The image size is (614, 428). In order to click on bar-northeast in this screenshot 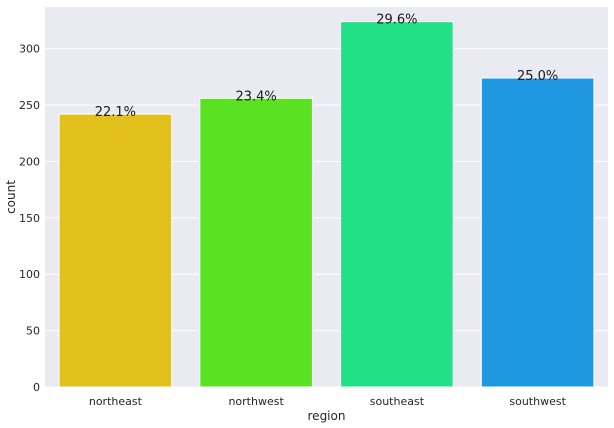, I will do `click(115, 250)`.